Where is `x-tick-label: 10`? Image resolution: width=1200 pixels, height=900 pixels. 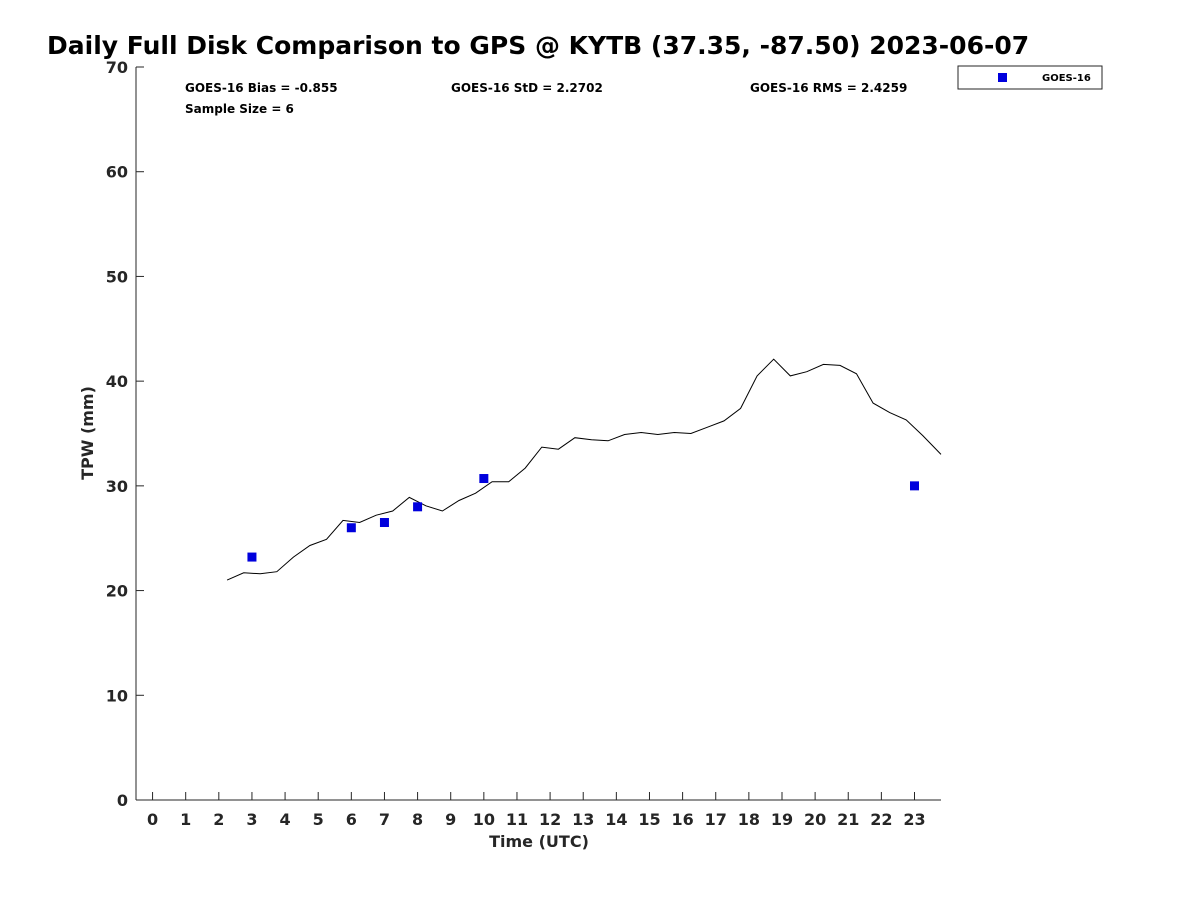
x-tick-label: 10 is located at coordinates (484, 819).